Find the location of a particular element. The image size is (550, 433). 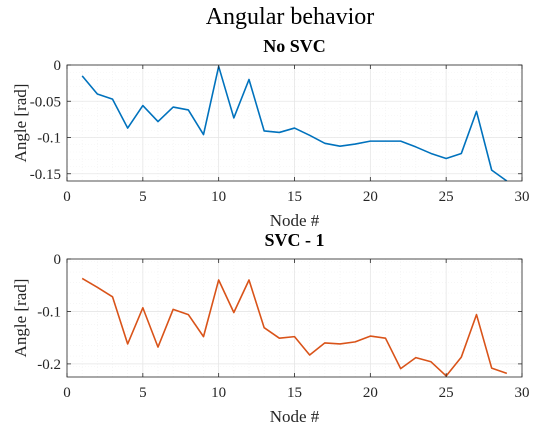

chart-title: No SVC is located at coordinates (294, 46).